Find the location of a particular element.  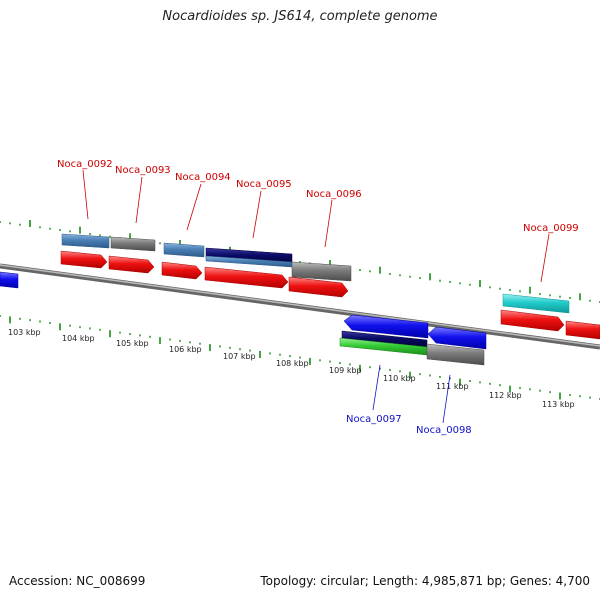

gene-label-noca-0094: Noca_0094 is located at coordinates (203, 177).